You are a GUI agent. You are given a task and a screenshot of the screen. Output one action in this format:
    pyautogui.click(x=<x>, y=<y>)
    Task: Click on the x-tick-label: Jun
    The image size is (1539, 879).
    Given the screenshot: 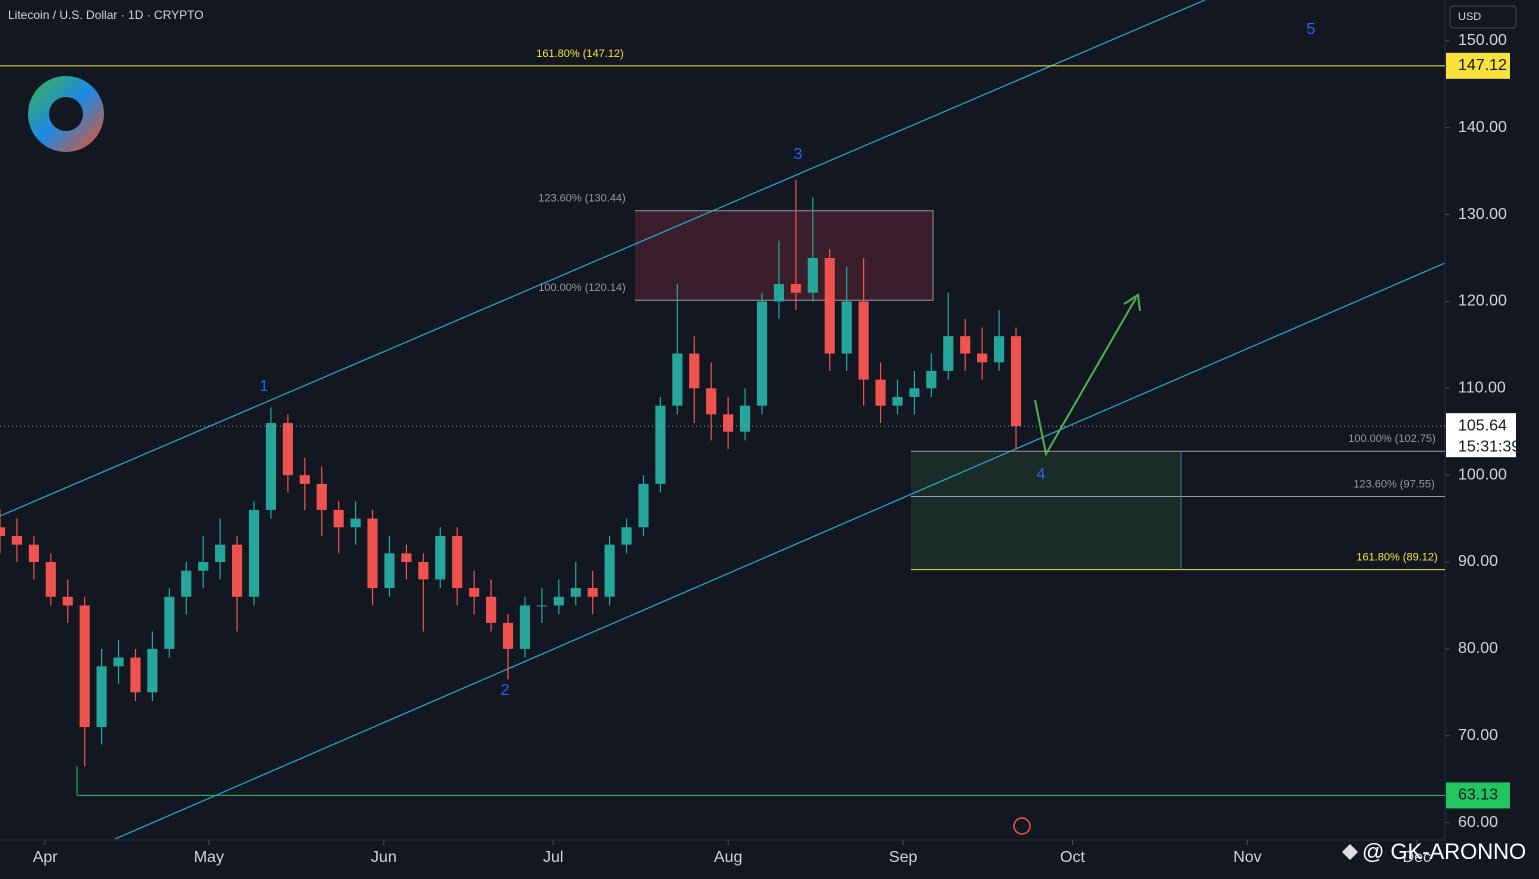 What is the action you would take?
    pyautogui.click(x=384, y=857)
    